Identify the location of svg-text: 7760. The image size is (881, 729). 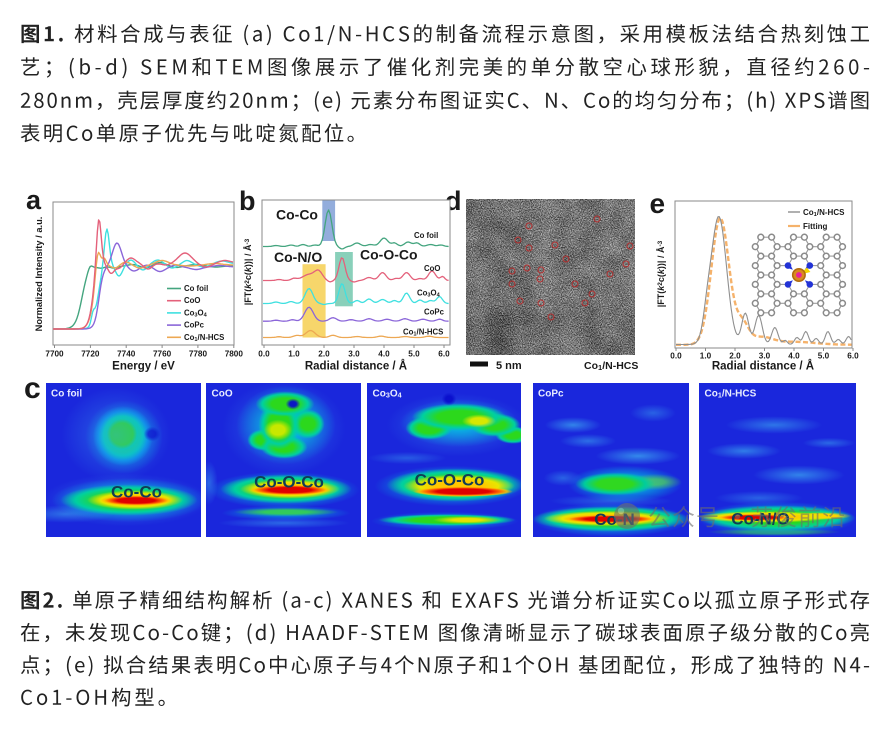
(162, 354).